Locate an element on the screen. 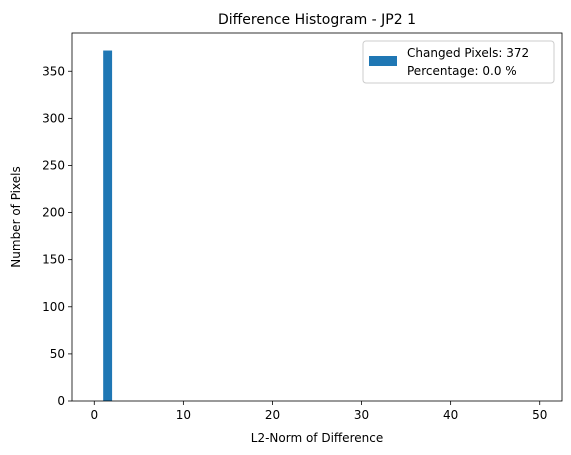  x-tick-label: 40 is located at coordinates (450, 415).